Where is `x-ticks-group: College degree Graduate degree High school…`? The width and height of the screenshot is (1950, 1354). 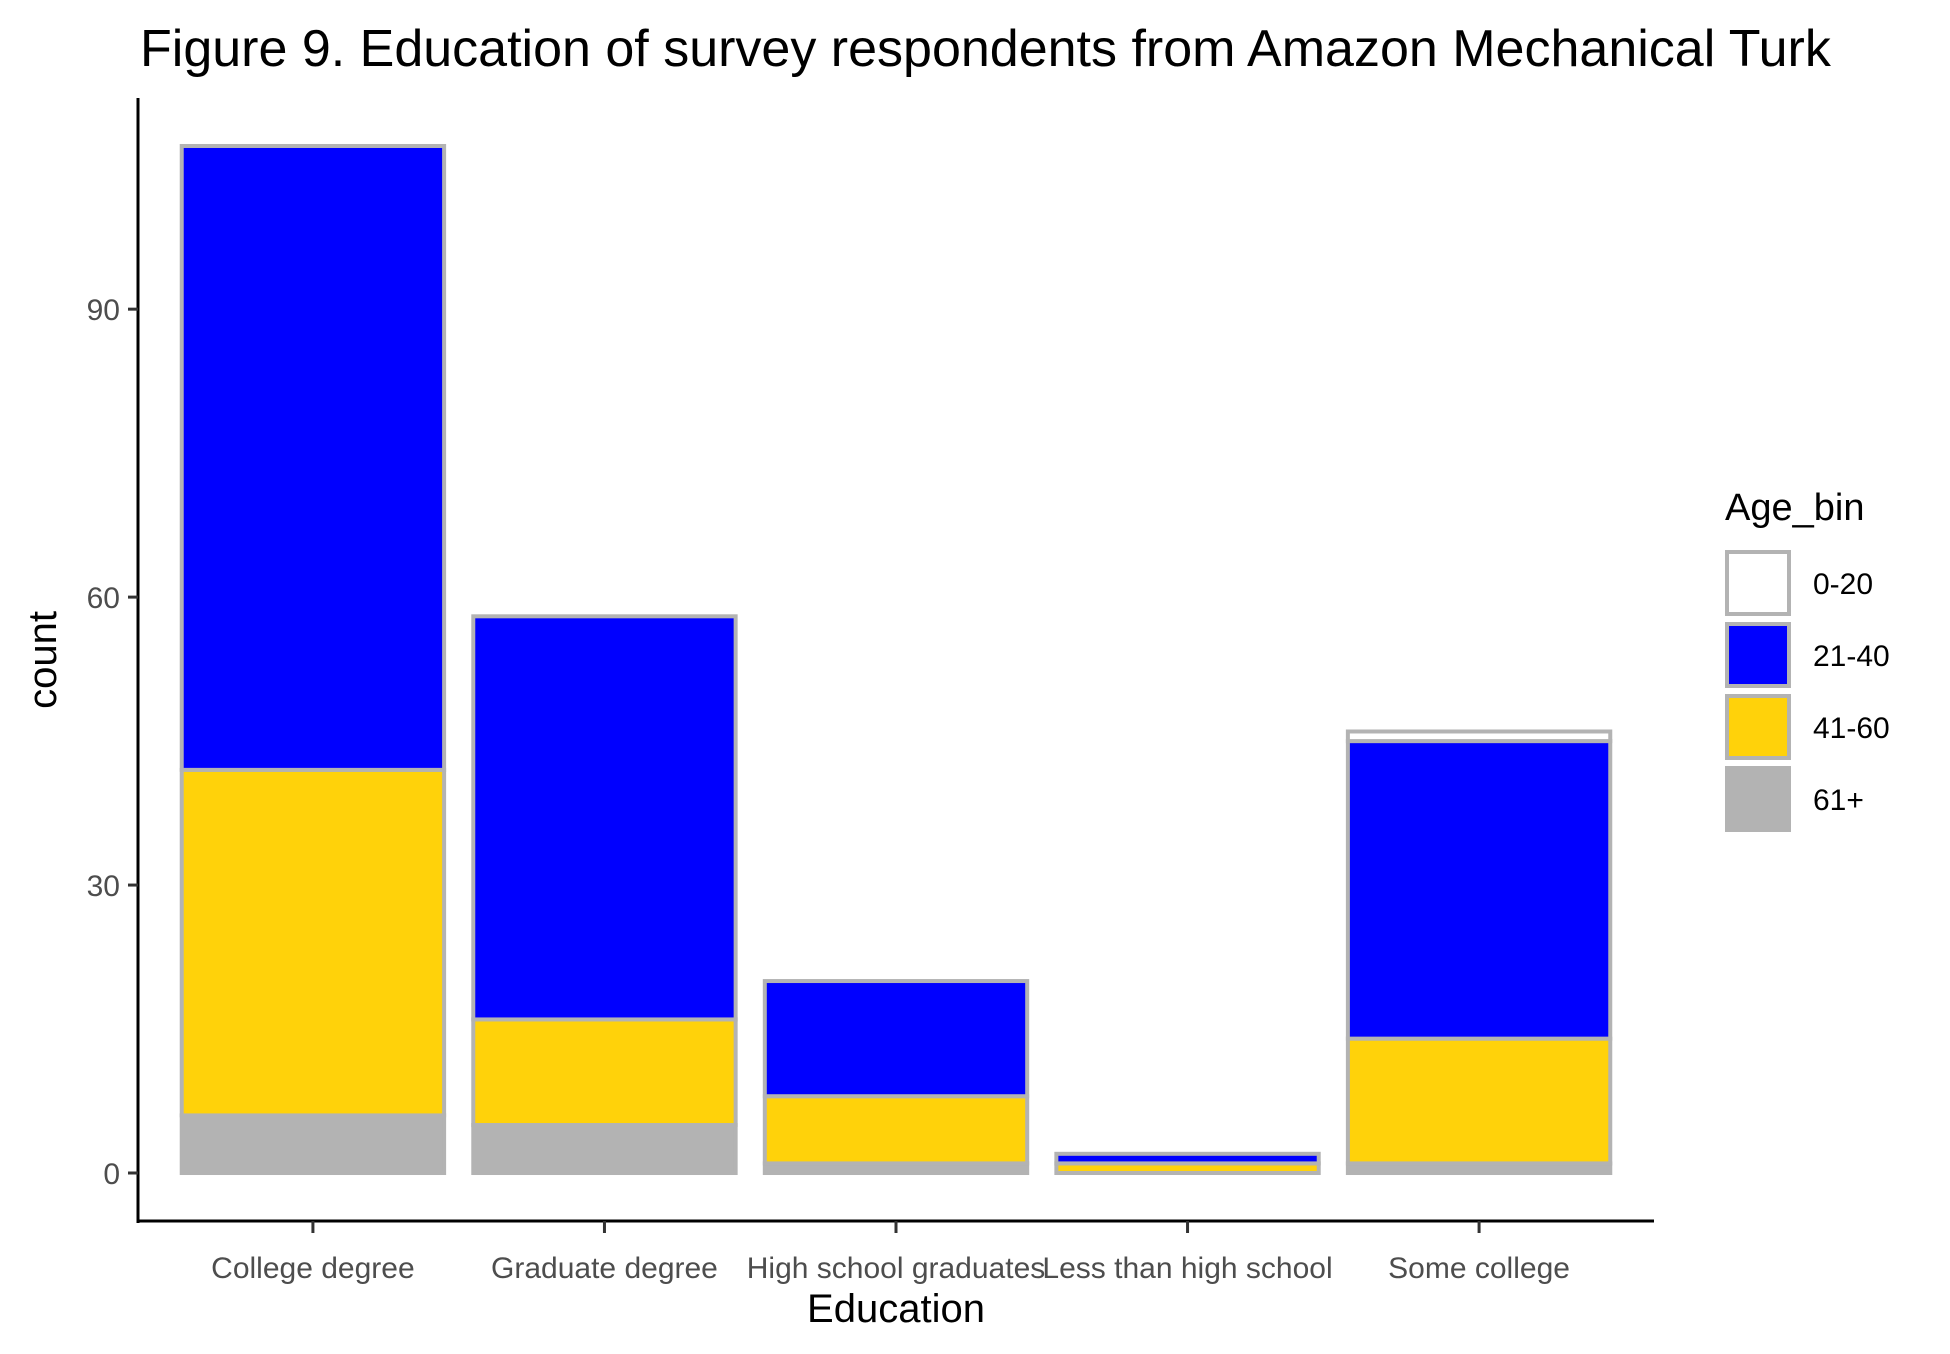
x-ticks-group: College degree Graduate degree High school… is located at coordinates (890, 1253).